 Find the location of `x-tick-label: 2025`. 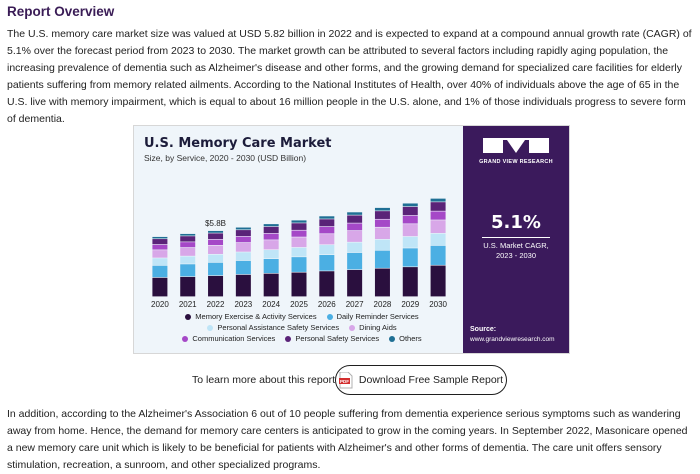

x-tick-label: 2025 is located at coordinates (299, 304).